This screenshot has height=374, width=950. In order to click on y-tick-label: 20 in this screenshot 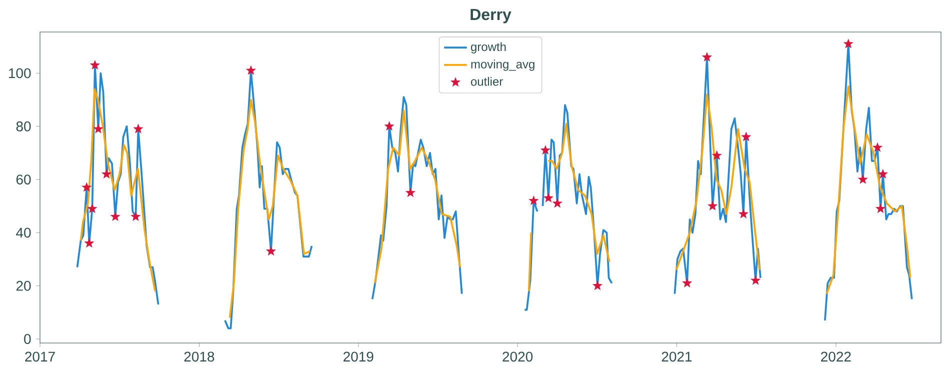, I will do `click(23, 285)`.